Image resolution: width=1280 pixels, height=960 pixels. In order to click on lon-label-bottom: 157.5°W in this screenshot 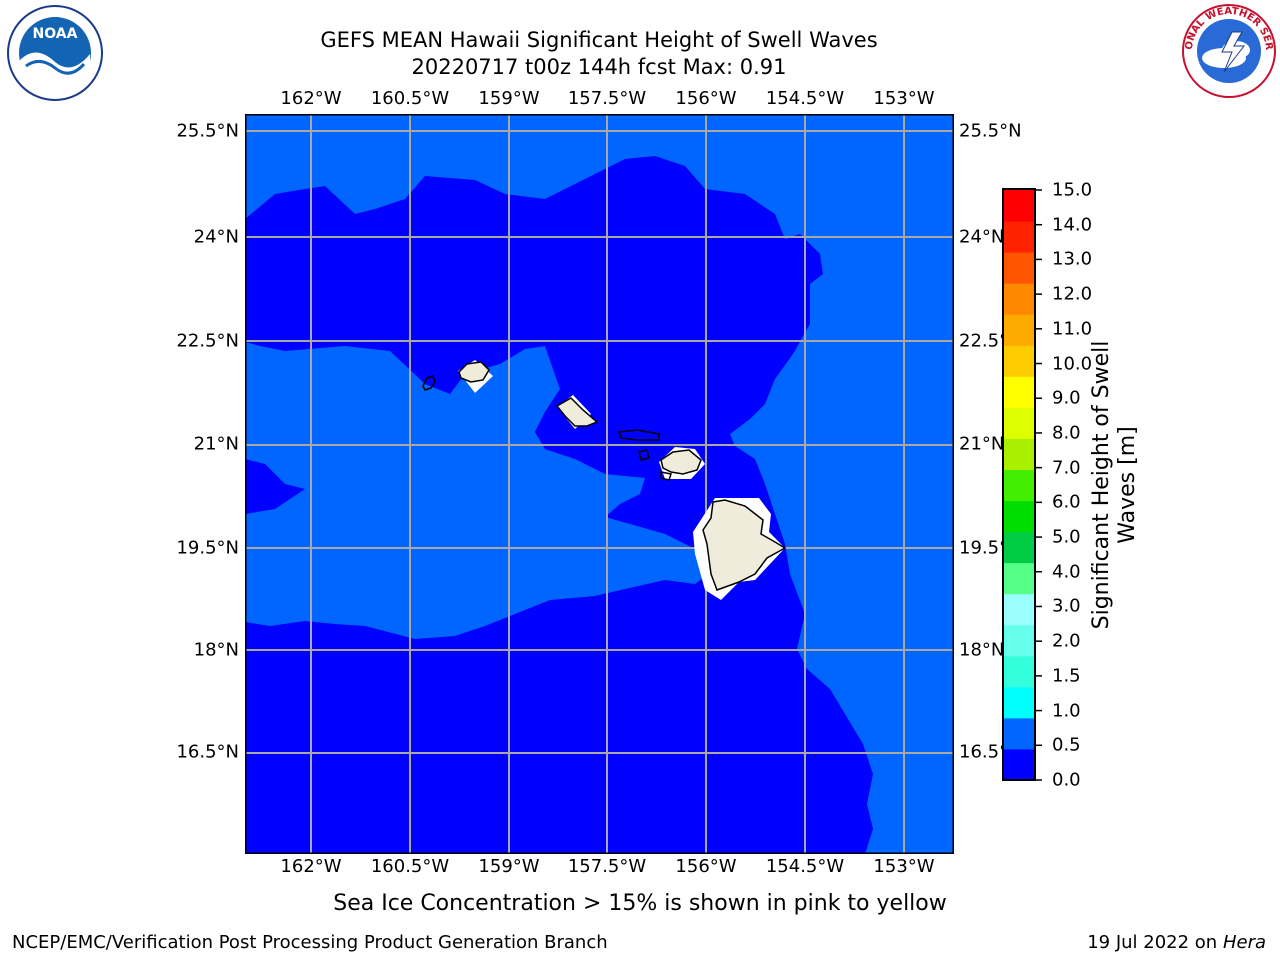, I will do `click(607, 866)`.